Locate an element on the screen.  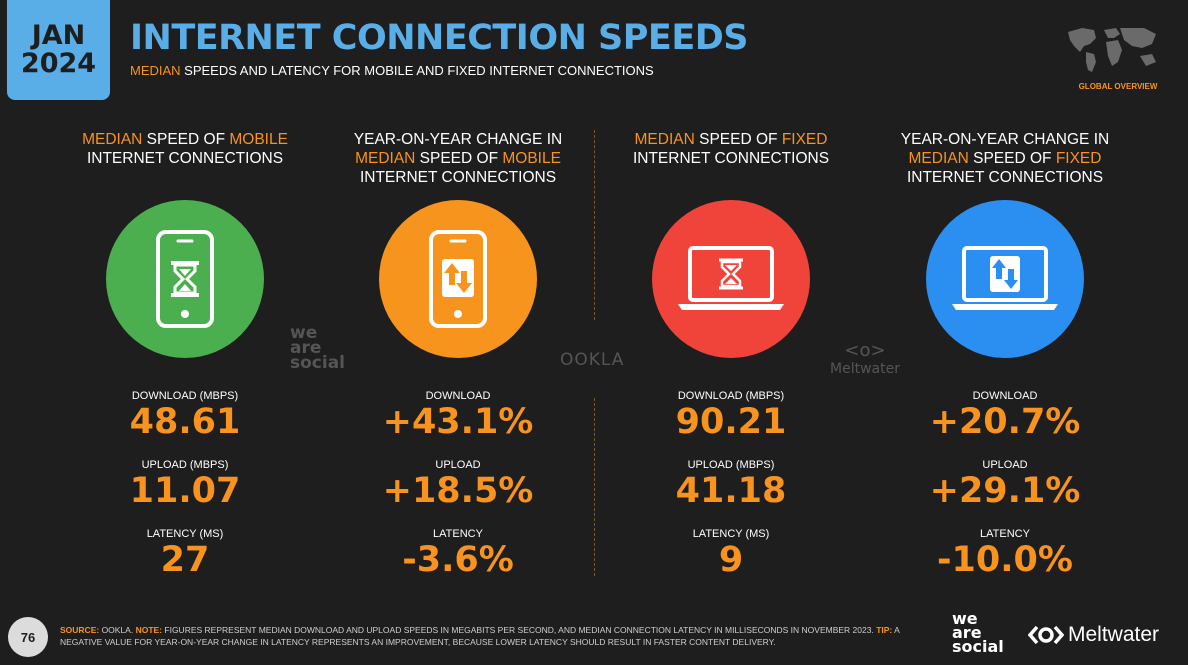
meltwater-symbol-icon is located at coordinates (1046, 635).